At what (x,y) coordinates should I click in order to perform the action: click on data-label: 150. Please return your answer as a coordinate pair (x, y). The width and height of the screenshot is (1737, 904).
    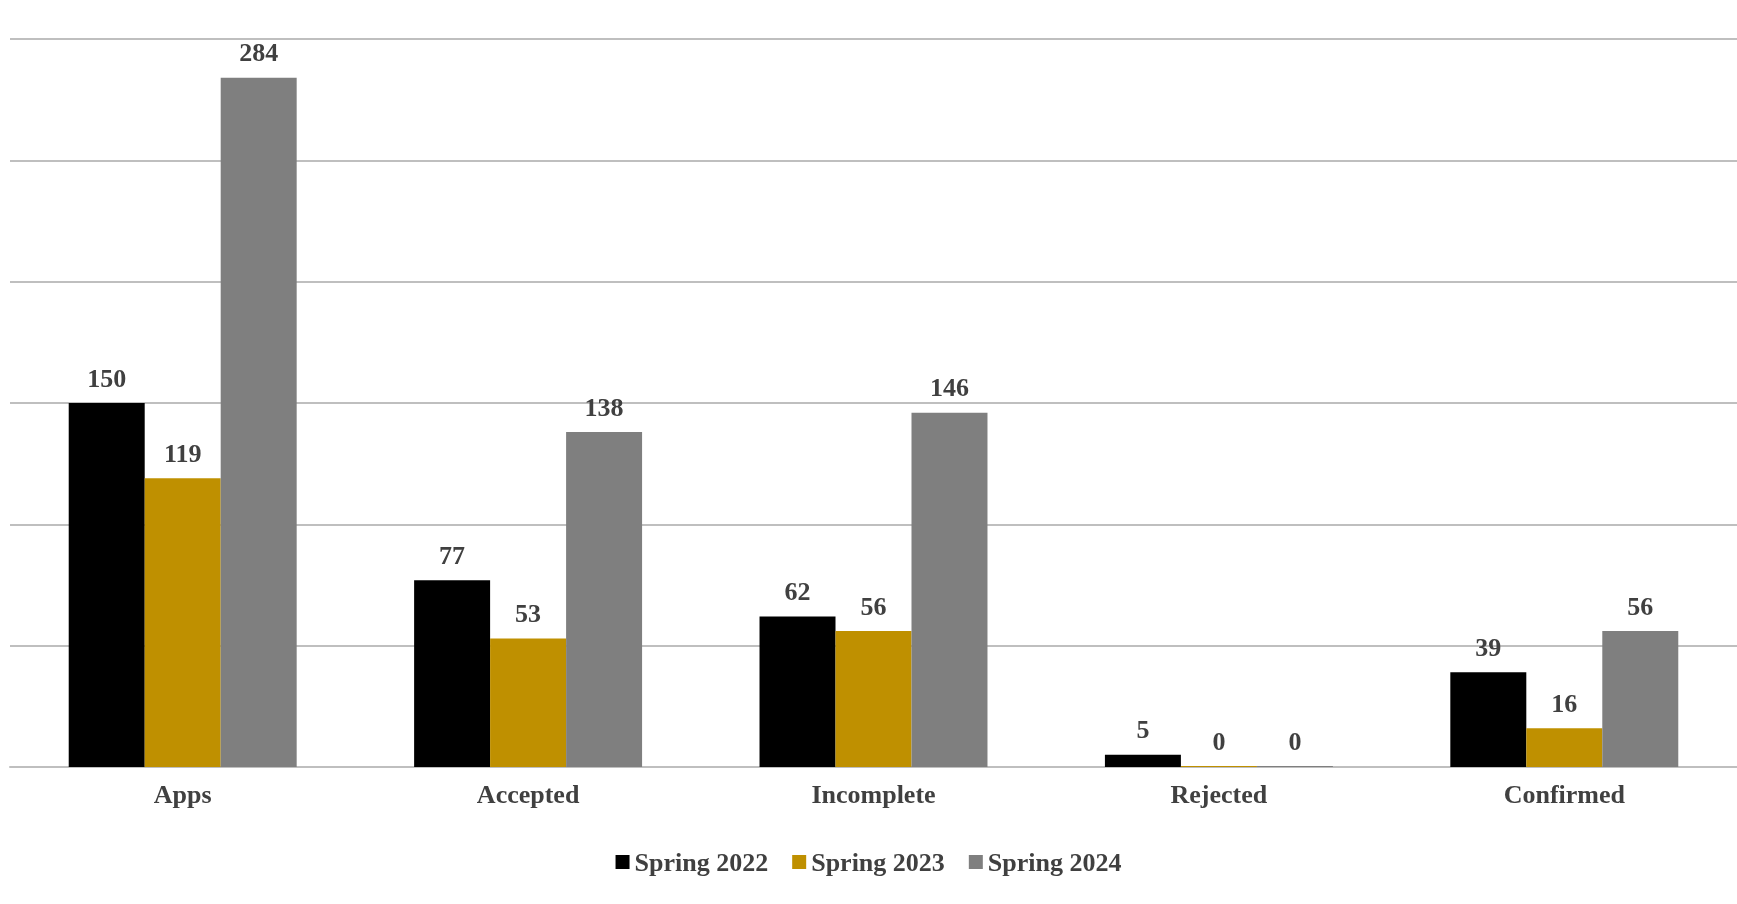
    Looking at the image, I should click on (107, 378).